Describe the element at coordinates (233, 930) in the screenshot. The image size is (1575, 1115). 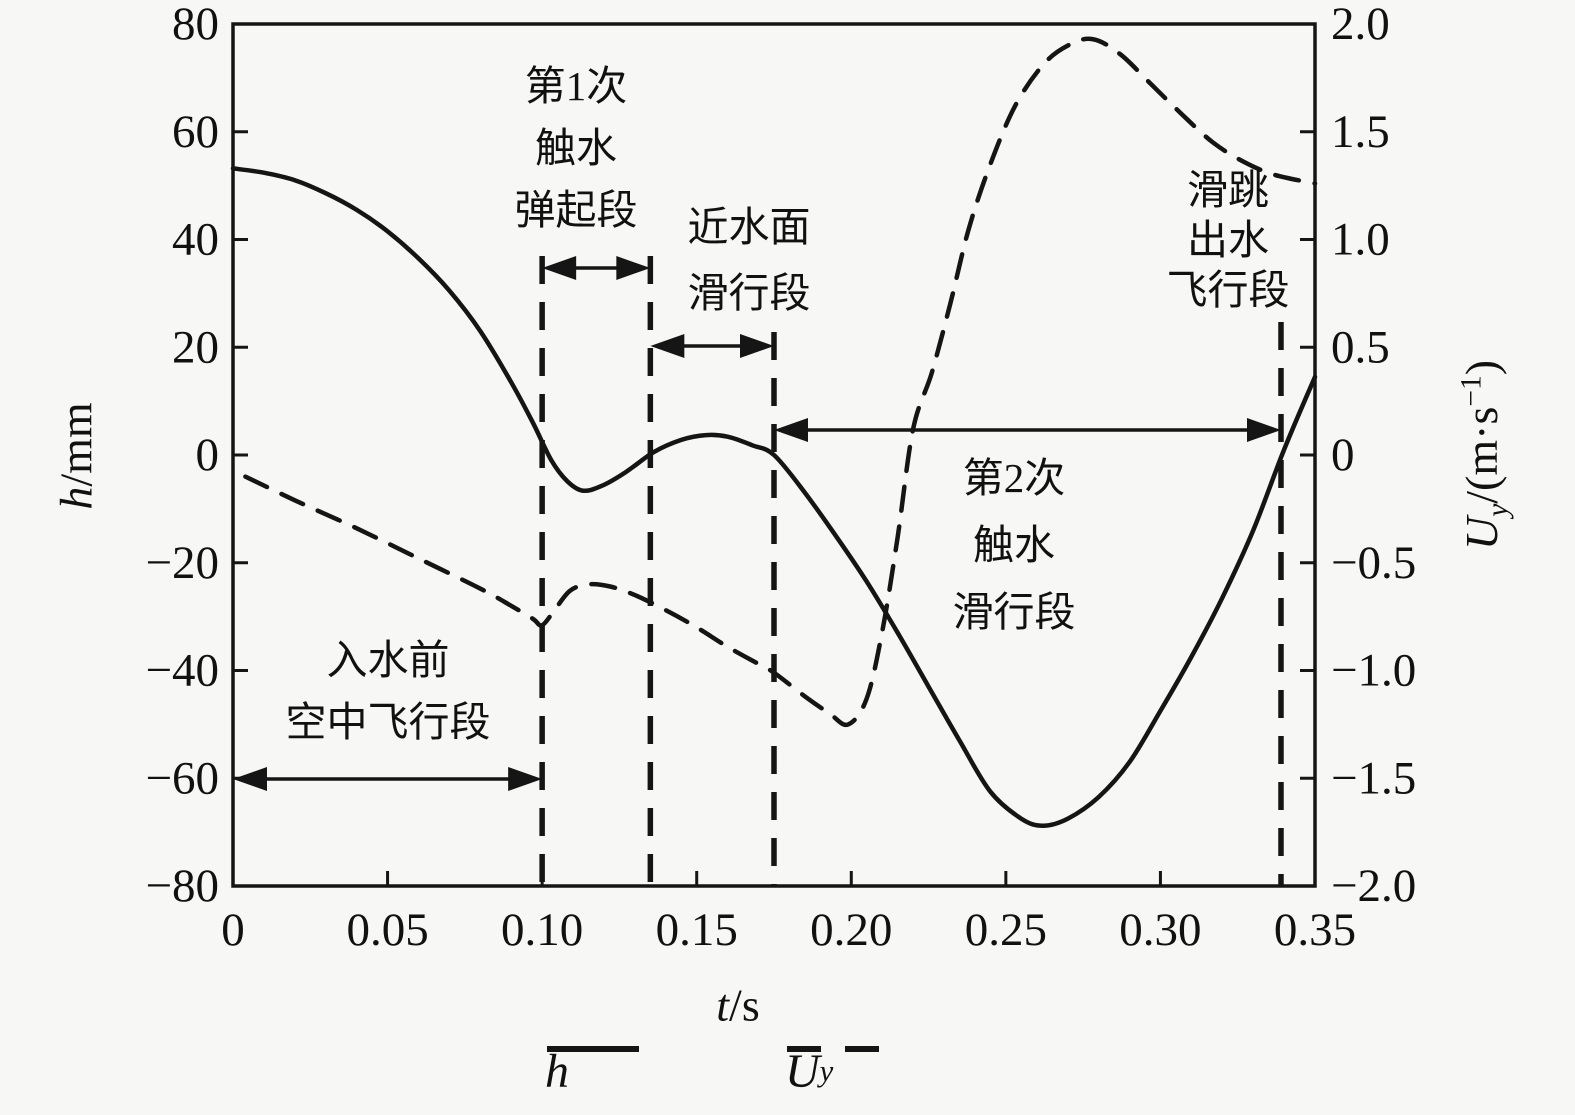
I see `x-tick-label: 0` at that location.